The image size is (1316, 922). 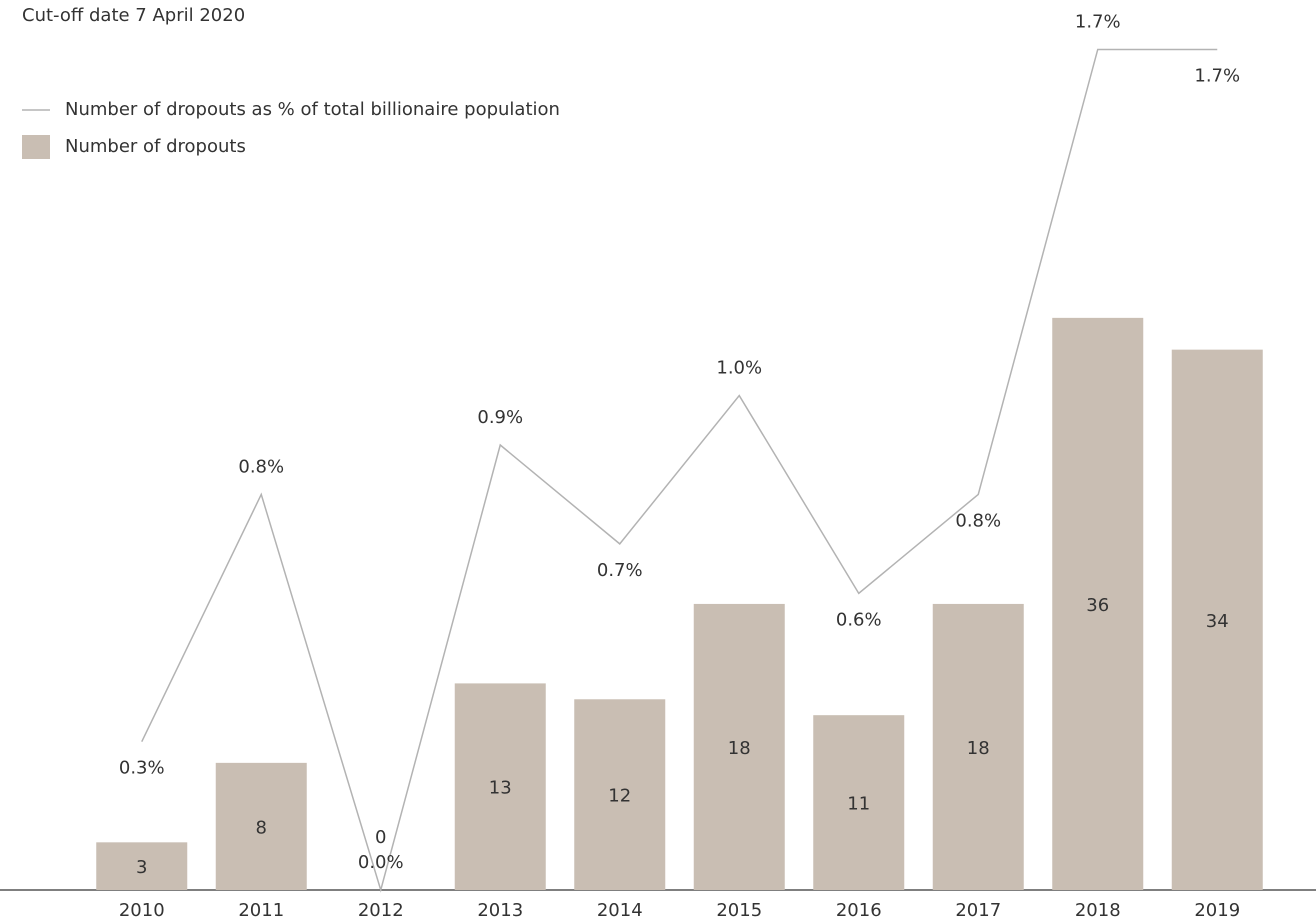 I want to click on line-value-label: 0.3%, so click(x=142, y=768).